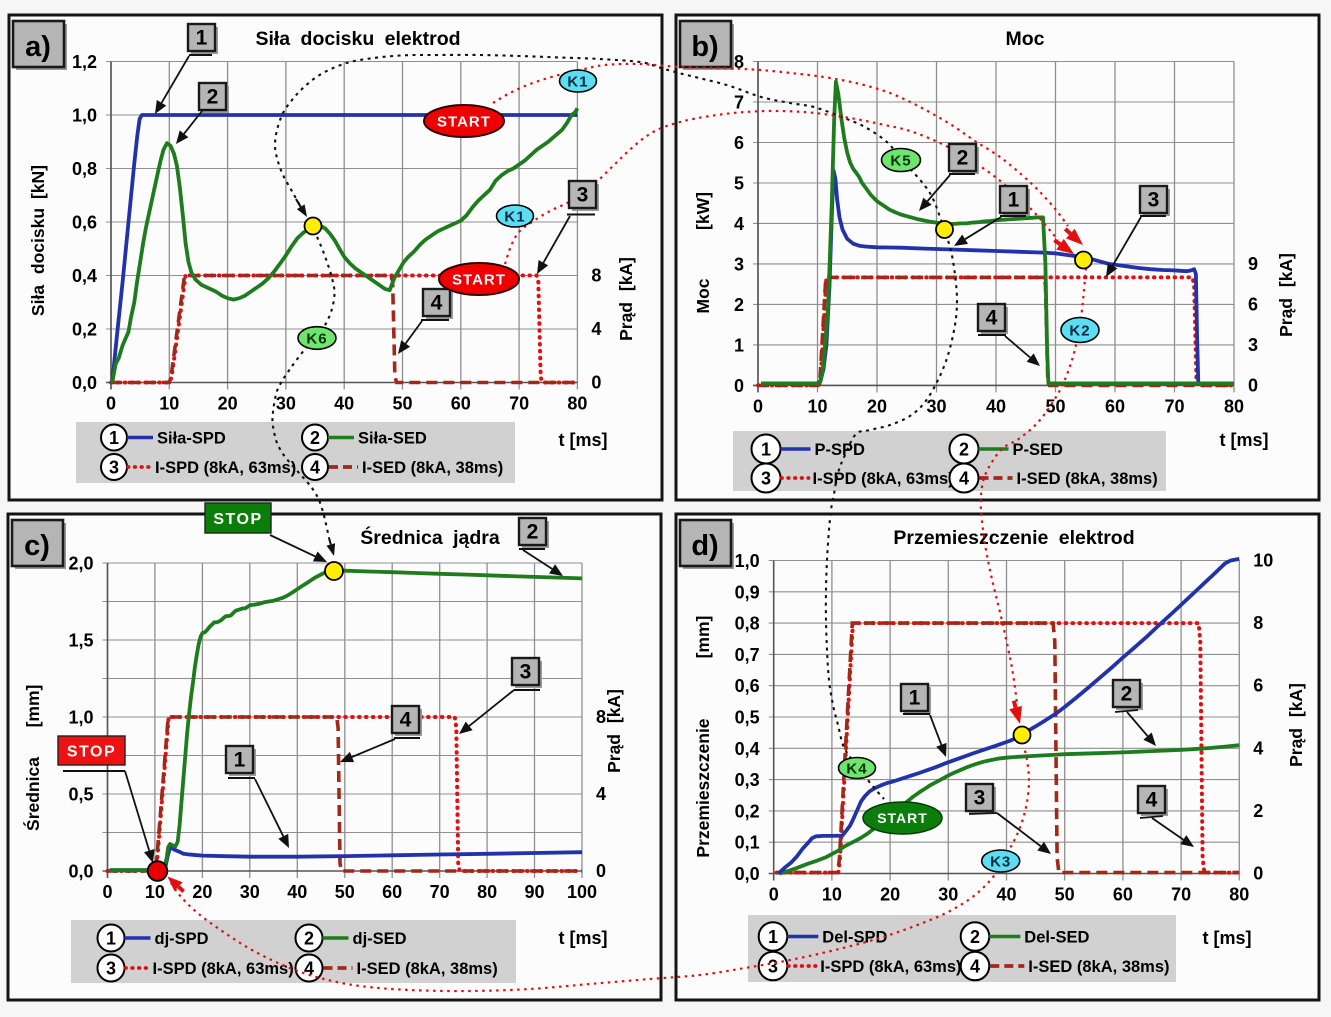 This screenshot has height=1017, width=1331. What do you see at coordinates (739, 184) in the screenshot?
I see `svg-text: 5` at bounding box center [739, 184].